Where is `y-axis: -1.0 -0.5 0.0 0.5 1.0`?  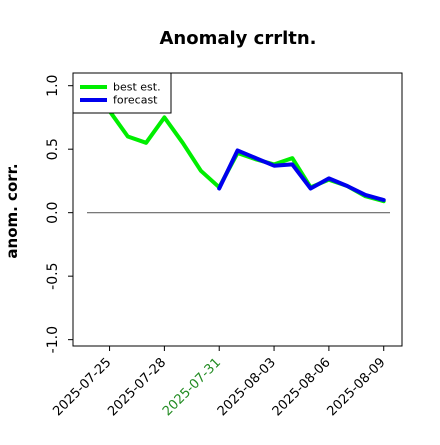
y-axis: -1.0 -0.5 0.0 0.5 1.0 is located at coordinates (59, 214).